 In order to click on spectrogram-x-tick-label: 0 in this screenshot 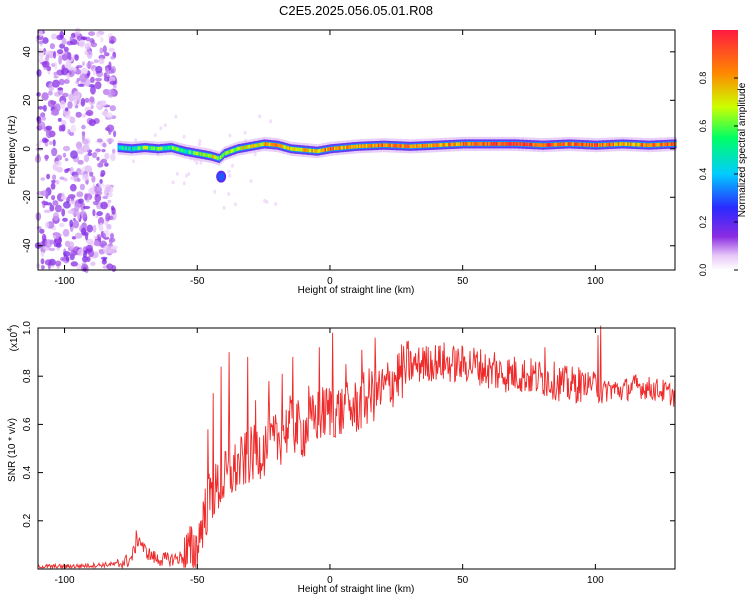, I will do `click(330, 281)`.